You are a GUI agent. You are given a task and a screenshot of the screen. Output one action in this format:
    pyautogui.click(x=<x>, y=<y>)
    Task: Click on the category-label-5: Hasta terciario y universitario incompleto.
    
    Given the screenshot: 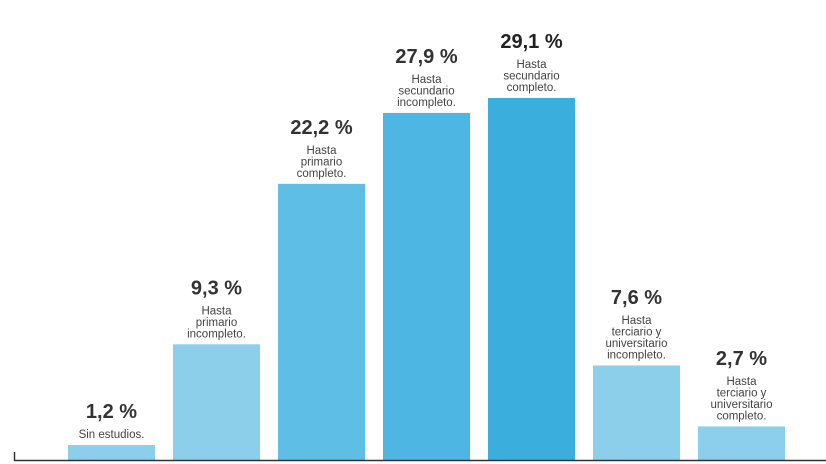 What is the action you would take?
    pyautogui.click(x=637, y=338)
    